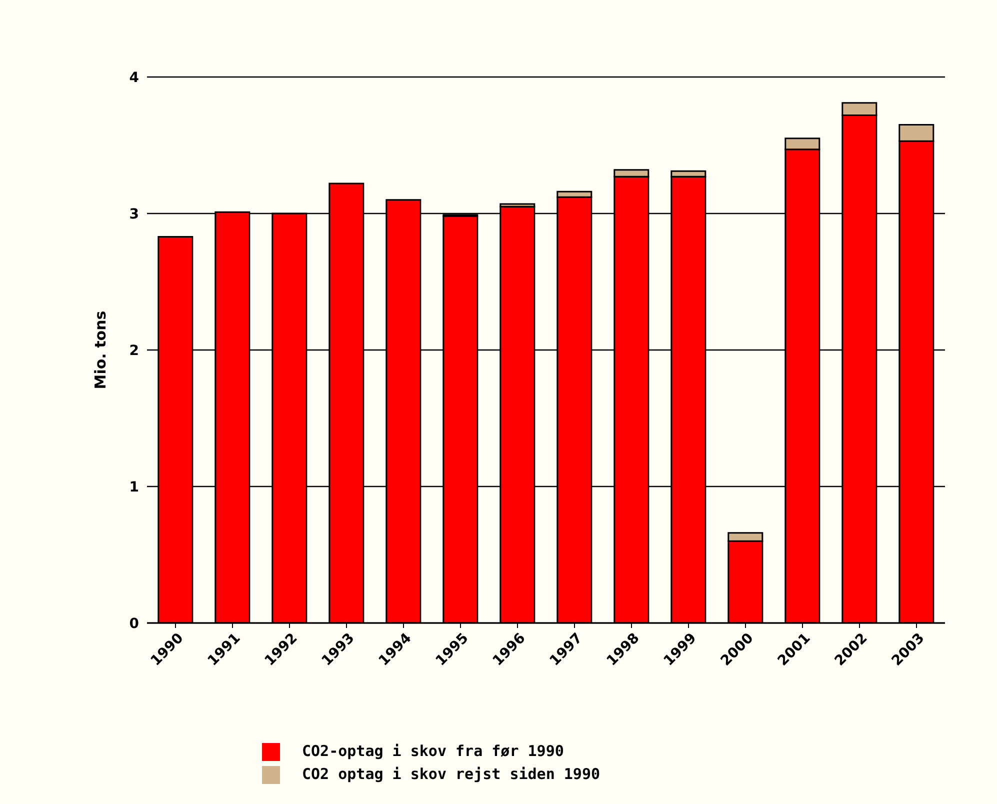  What do you see at coordinates (100, 350) in the screenshot?
I see `y-axis-title: Mio. tons` at bounding box center [100, 350].